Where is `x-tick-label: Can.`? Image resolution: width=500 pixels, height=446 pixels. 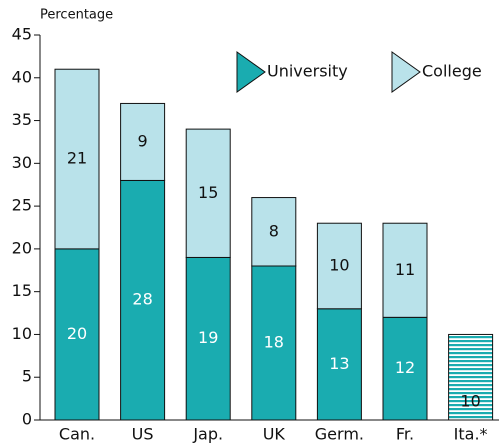 x-tick-label: Can. is located at coordinates (77, 434).